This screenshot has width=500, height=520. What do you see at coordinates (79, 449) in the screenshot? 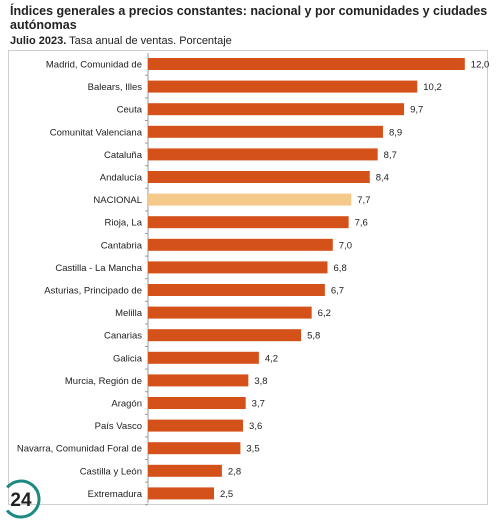
I see `category-label: Navarra, Comunidad Foral de` at bounding box center [79, 449].